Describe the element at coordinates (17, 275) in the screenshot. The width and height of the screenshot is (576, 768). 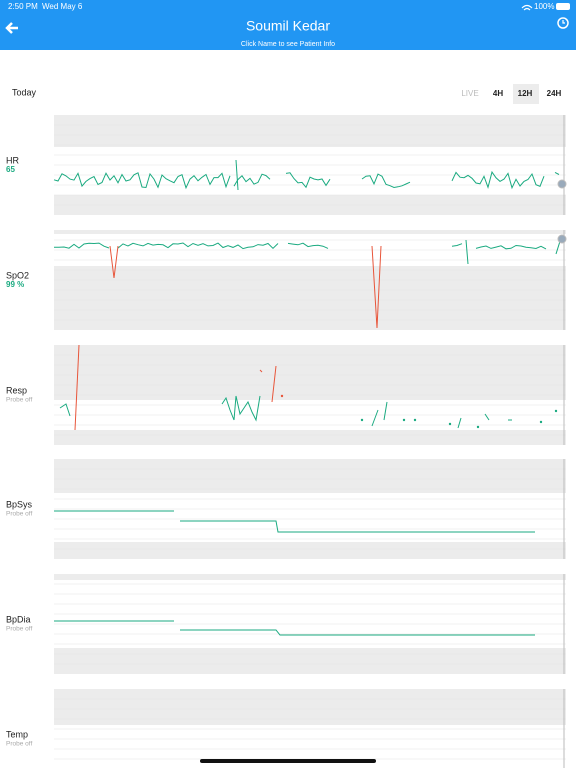
I see `panel-name: SpO2` at that location.